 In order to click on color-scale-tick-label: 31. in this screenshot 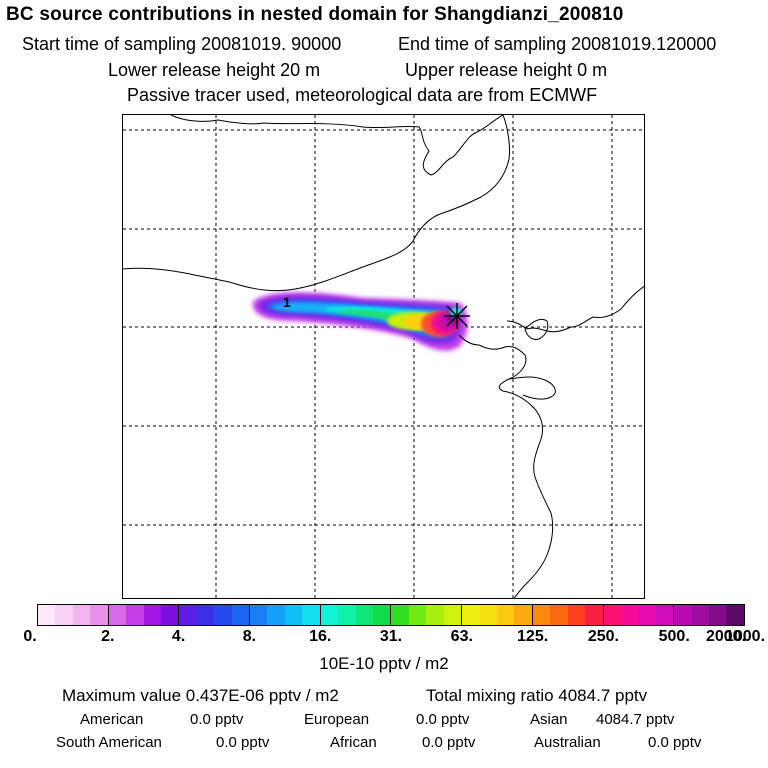, I will do `click(391, 636)`.